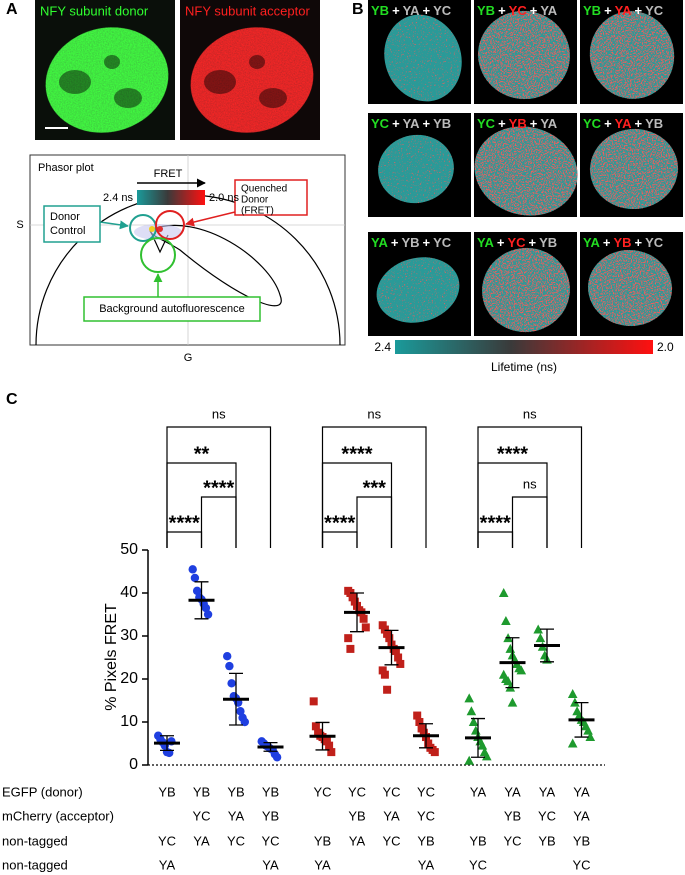  What do you see at coordinates (94, 10) in the screenshot?
I see `donor-label: NFY subunit donor` at bounding box center [94, 10].